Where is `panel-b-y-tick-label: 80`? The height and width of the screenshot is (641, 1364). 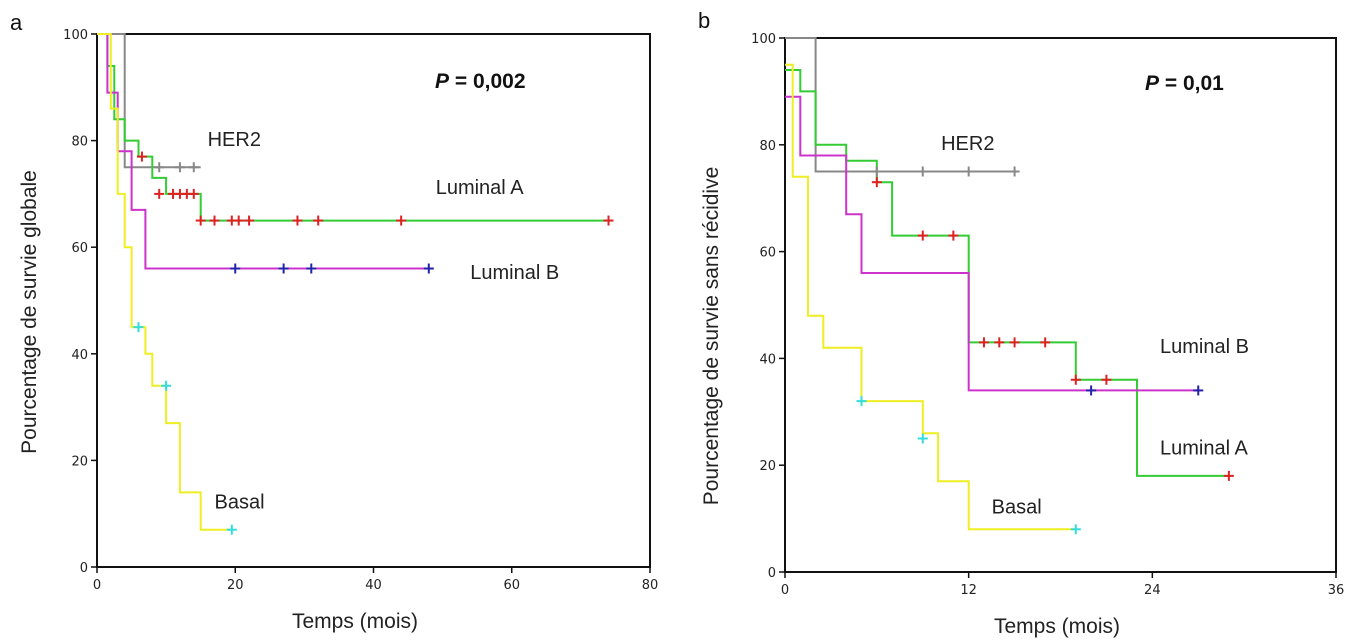 panel-b-y-tick-label: 80 is located at coordinates (767, 146).